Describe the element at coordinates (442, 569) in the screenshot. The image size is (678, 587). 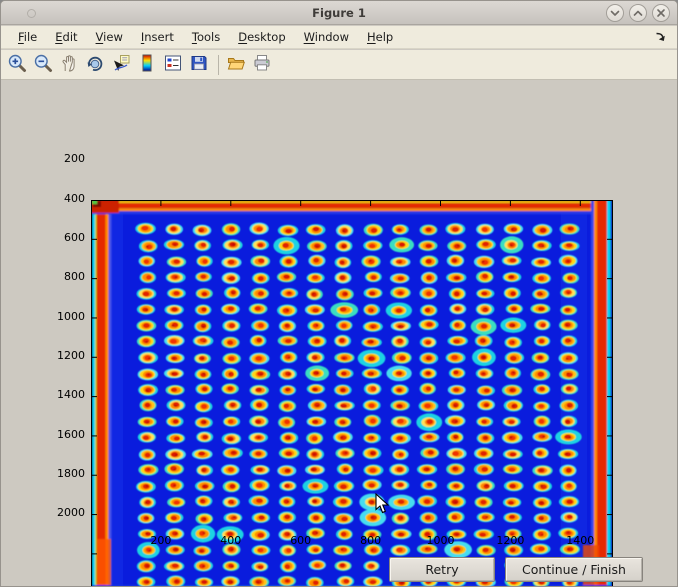
I see `retry-button: Retry` at that location.